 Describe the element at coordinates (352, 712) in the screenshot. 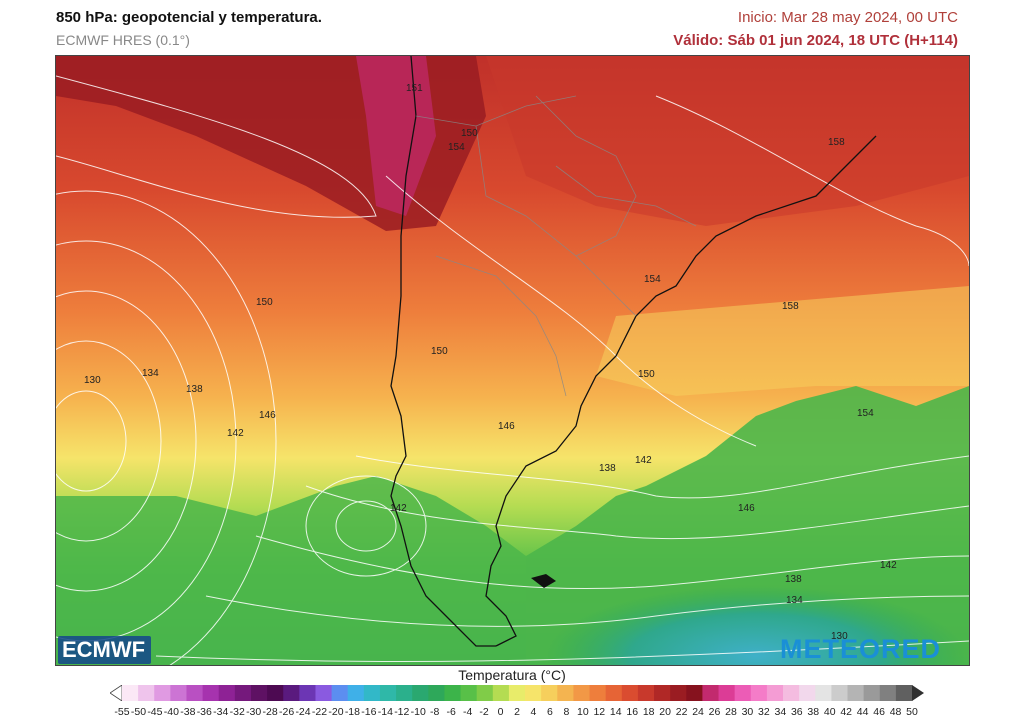

I see `legend-tick-label: -18` at that location.